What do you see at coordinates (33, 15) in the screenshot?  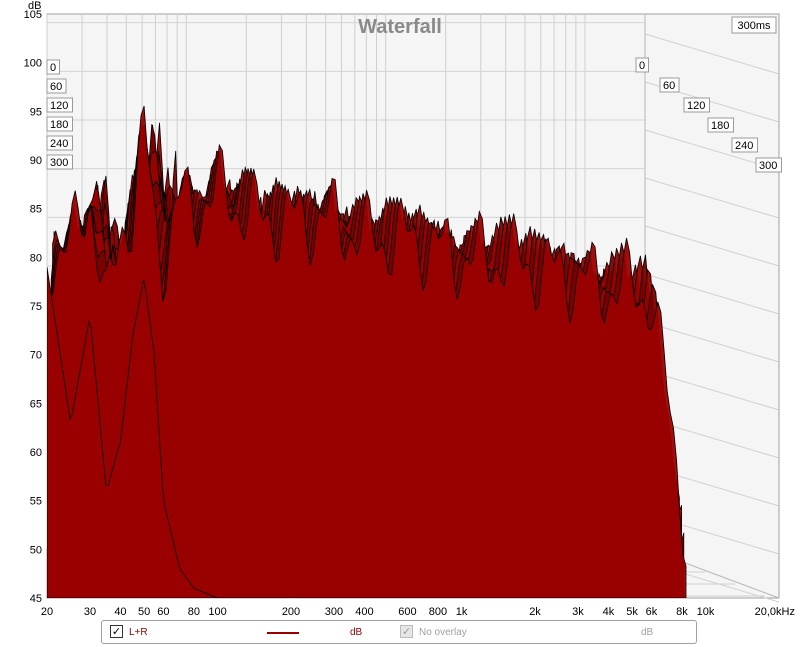 I see `y-tick-label: 105` at bounding box center [33, 15].